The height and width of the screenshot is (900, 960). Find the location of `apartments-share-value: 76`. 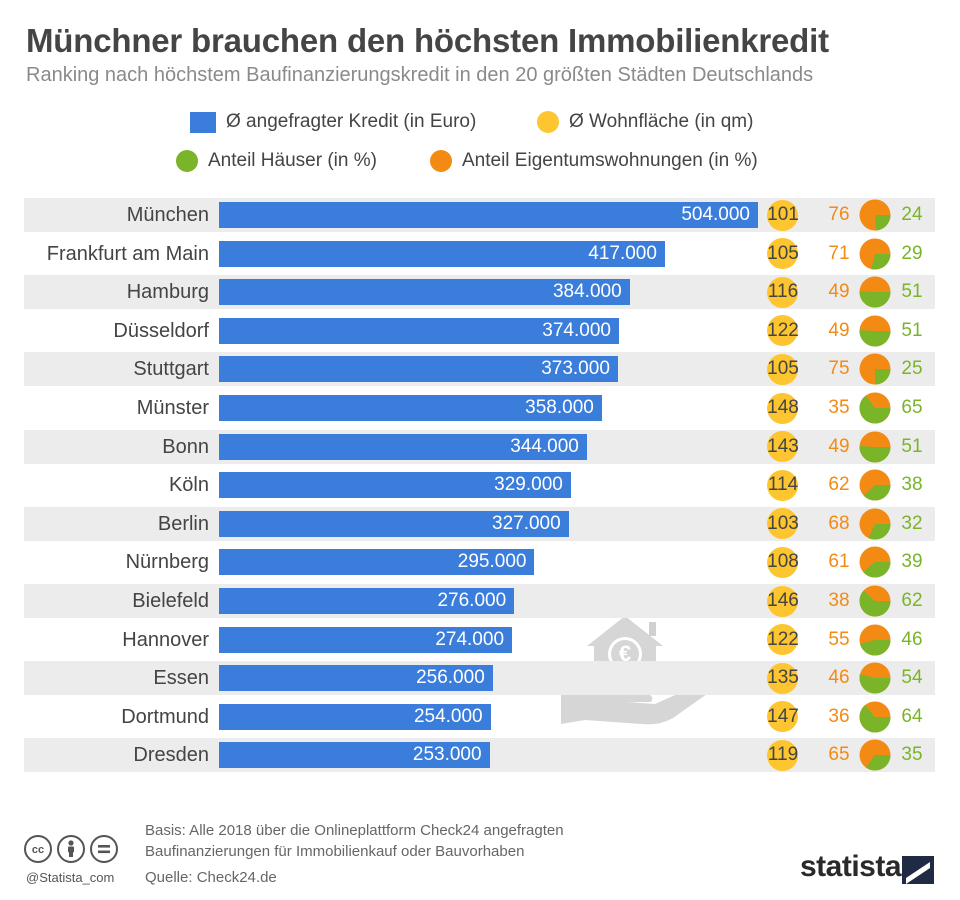

apartments-share-value: 76 is located at coordinates (839, 214).